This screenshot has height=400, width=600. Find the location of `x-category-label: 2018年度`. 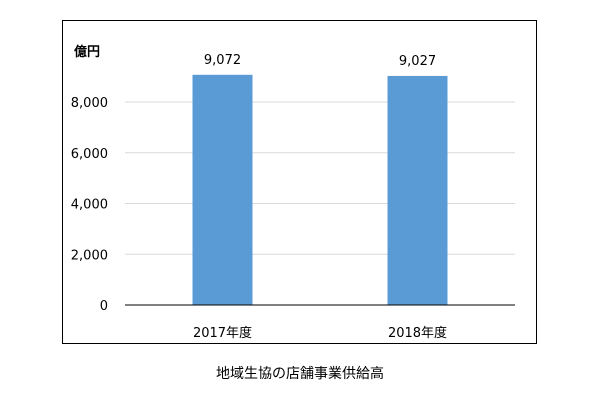

x-category-label: 2018年度 is located at coordinates (417, 333).